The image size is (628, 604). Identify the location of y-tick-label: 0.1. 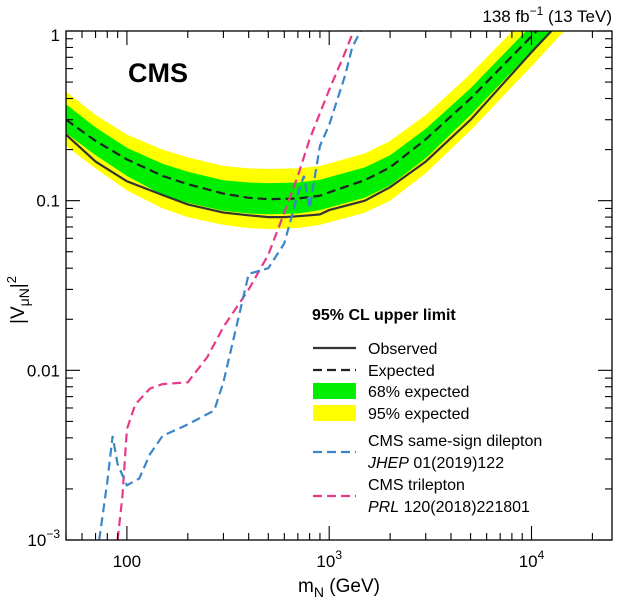
(48, 201).